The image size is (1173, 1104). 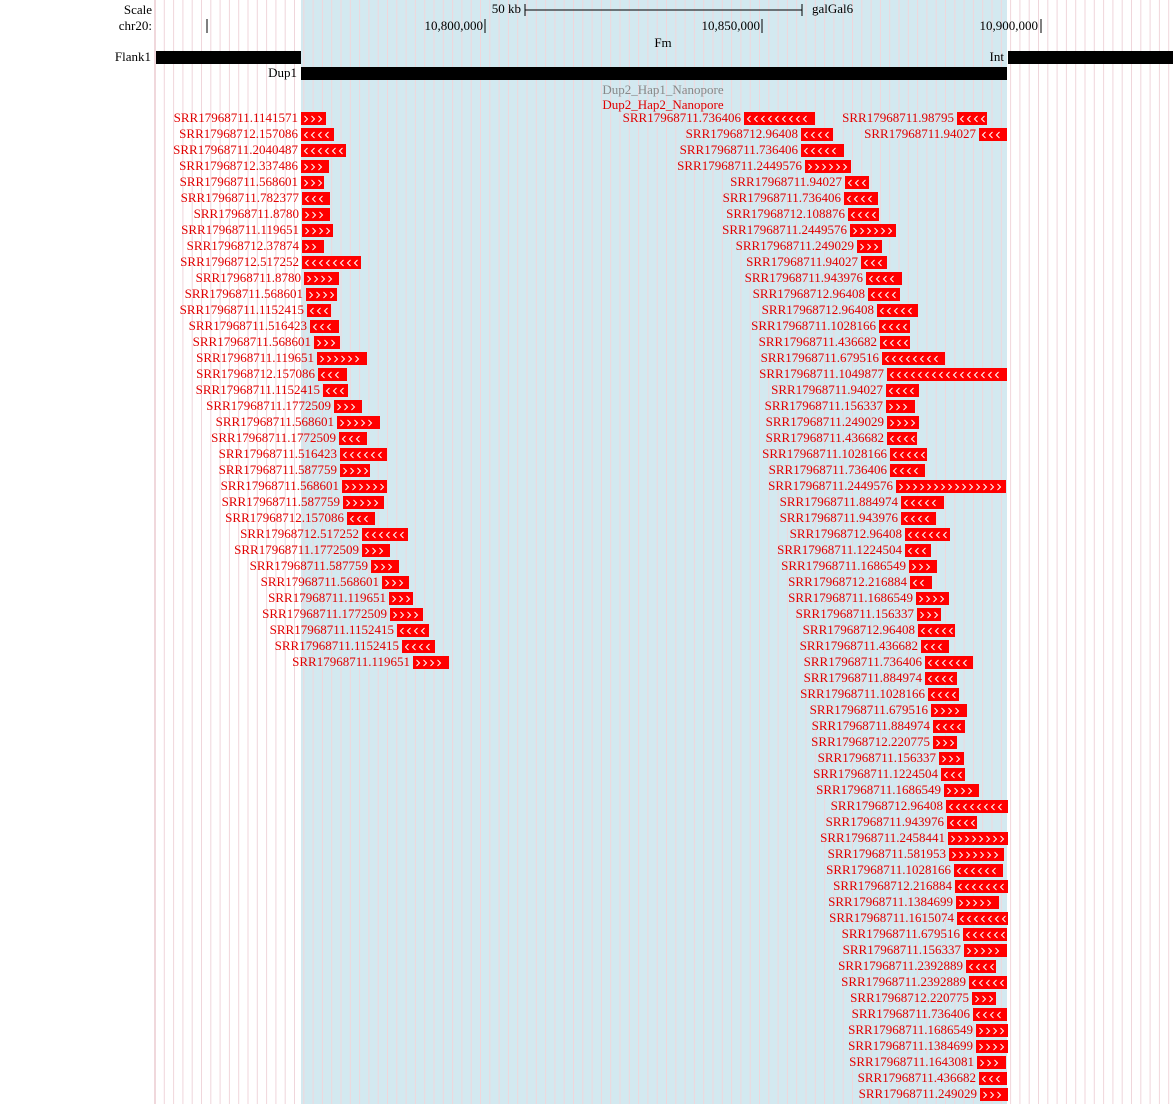 What do you see at coordinates (296, 549) in the screenshot?
I see `read-label: SRR17968711.1772509` at bounding box center [296, 549].